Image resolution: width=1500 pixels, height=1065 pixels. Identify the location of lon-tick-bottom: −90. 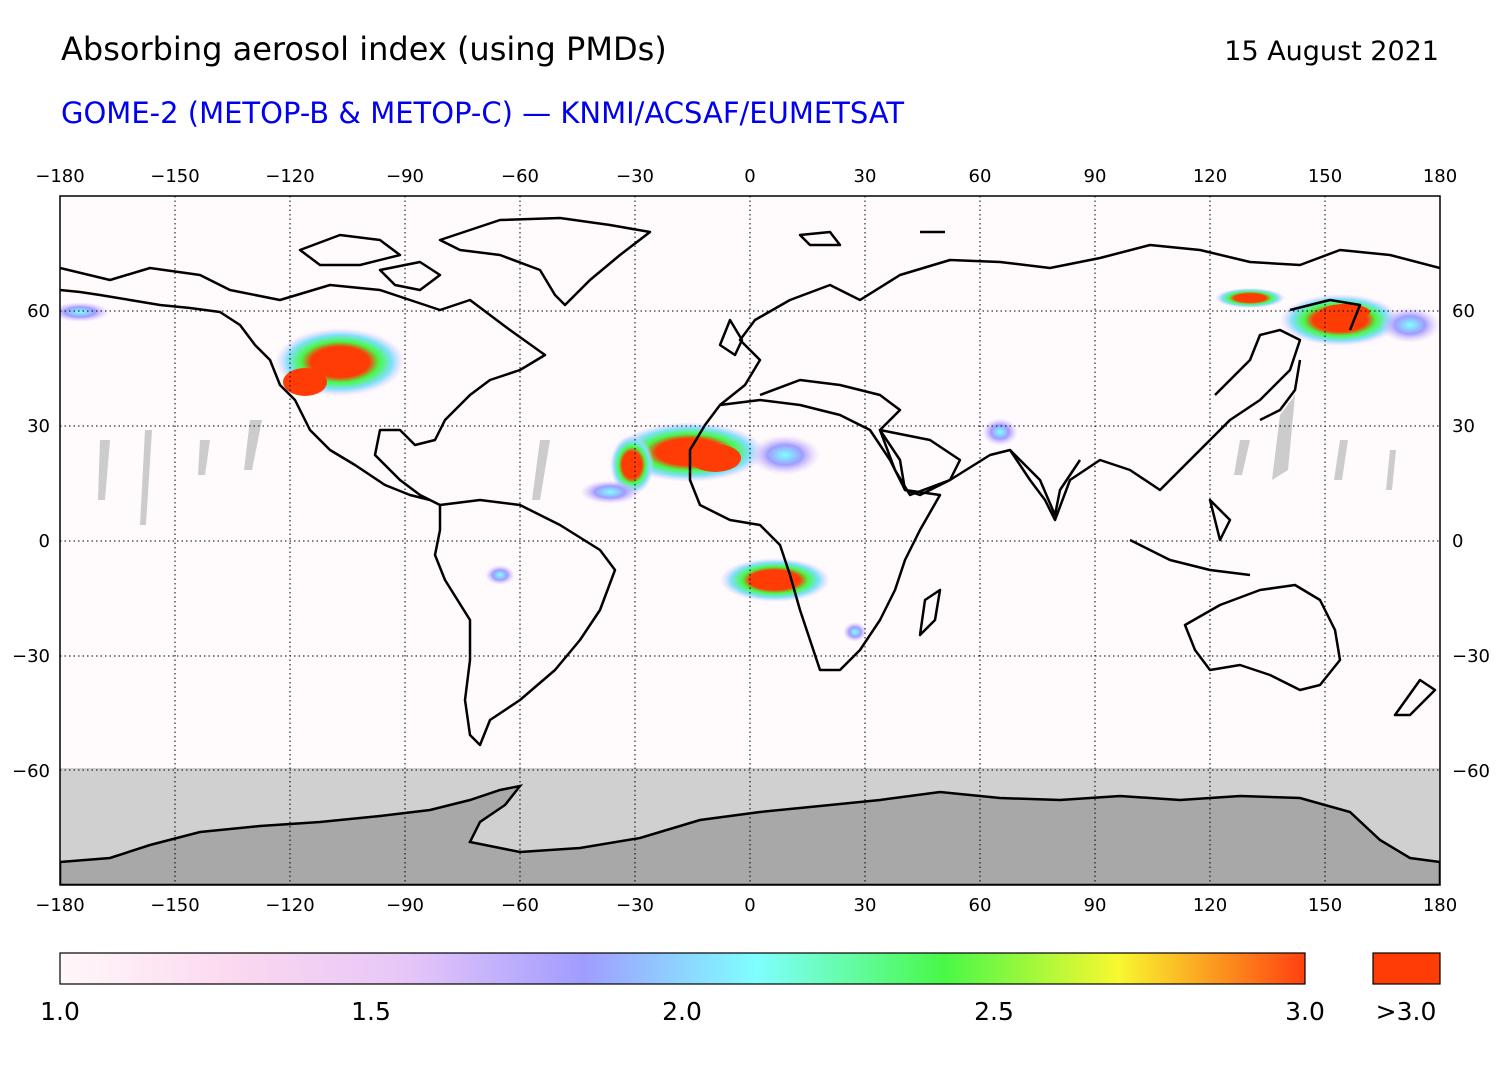
(405, 905).